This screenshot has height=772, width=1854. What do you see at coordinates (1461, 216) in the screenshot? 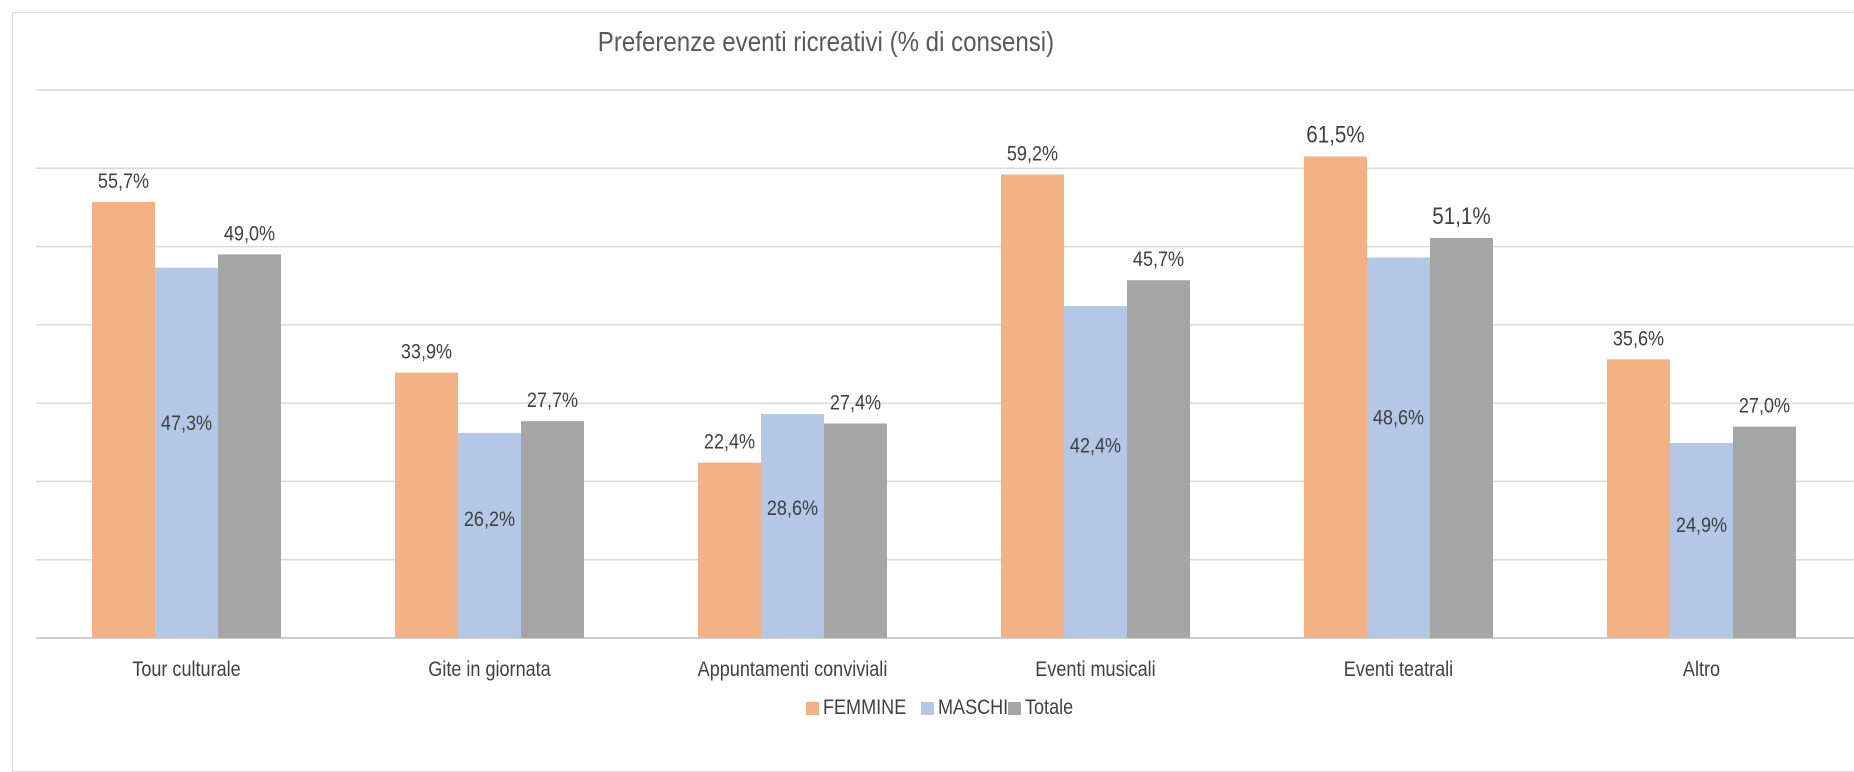
I see `data-label: 51,1%` at bounding box center [1461, 216].